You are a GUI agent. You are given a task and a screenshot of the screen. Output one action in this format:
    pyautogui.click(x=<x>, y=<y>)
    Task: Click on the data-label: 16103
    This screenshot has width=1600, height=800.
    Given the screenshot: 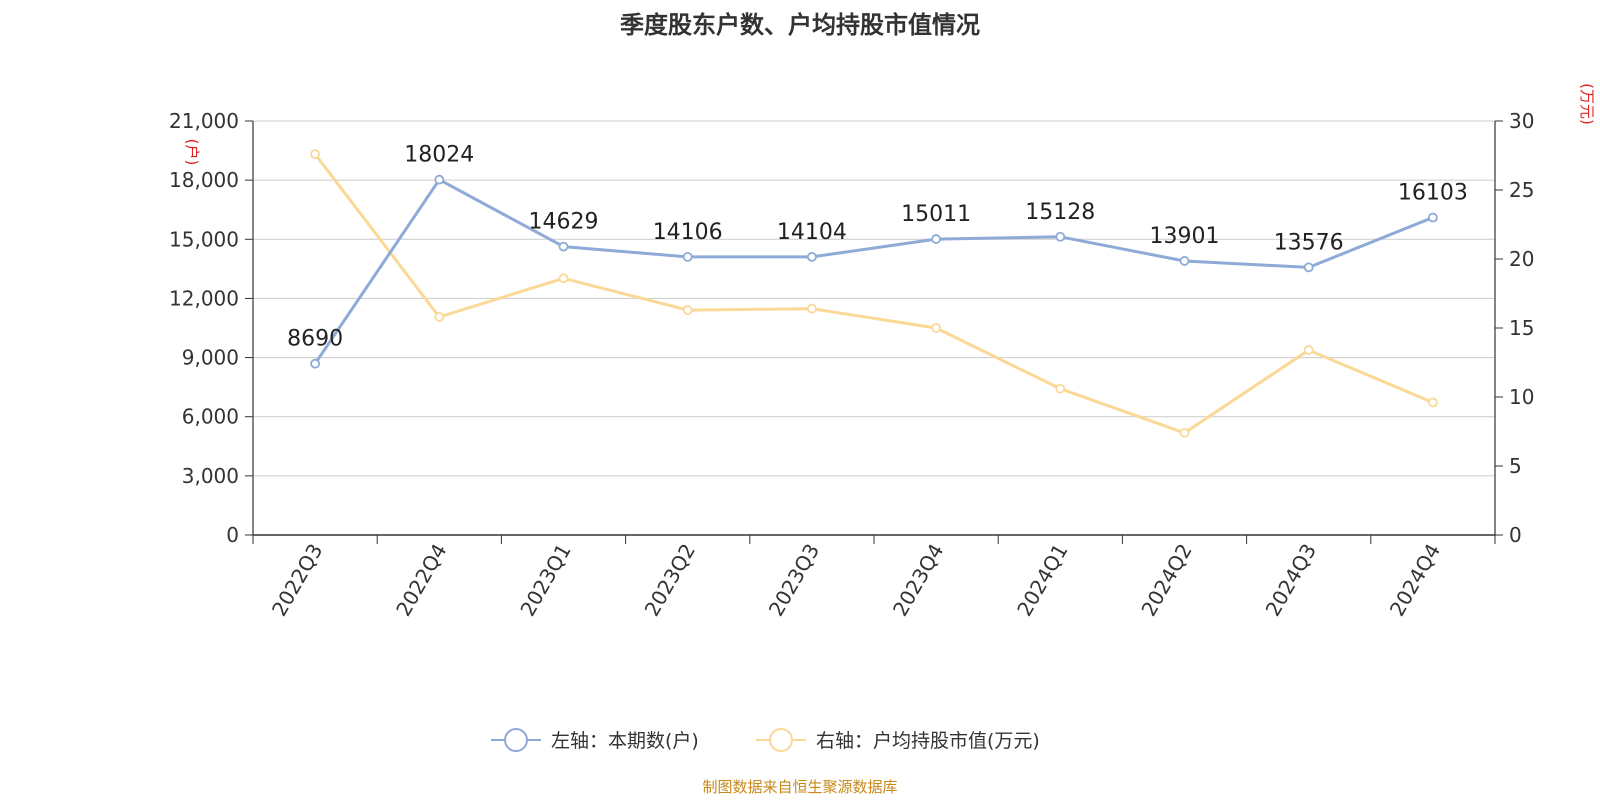 What is the action you would take?
    pyautogui.click(x=1433, y=193)
    